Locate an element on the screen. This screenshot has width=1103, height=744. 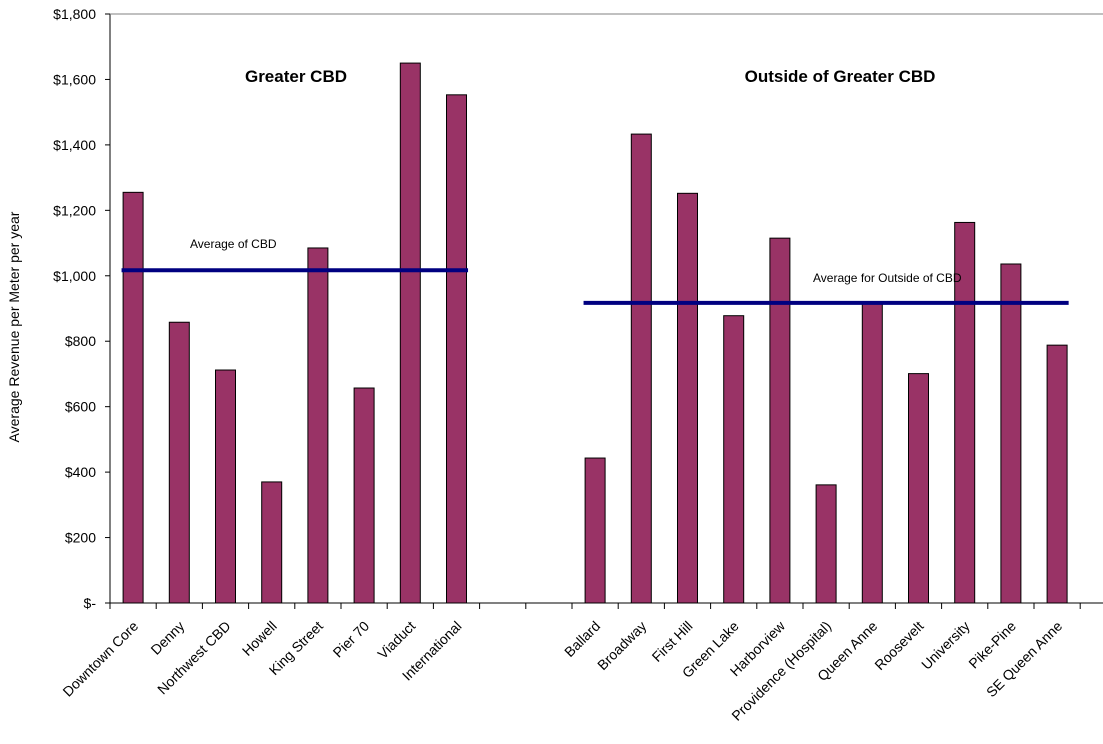
category-label: Roosevelt is located at coordinates (898, 645).